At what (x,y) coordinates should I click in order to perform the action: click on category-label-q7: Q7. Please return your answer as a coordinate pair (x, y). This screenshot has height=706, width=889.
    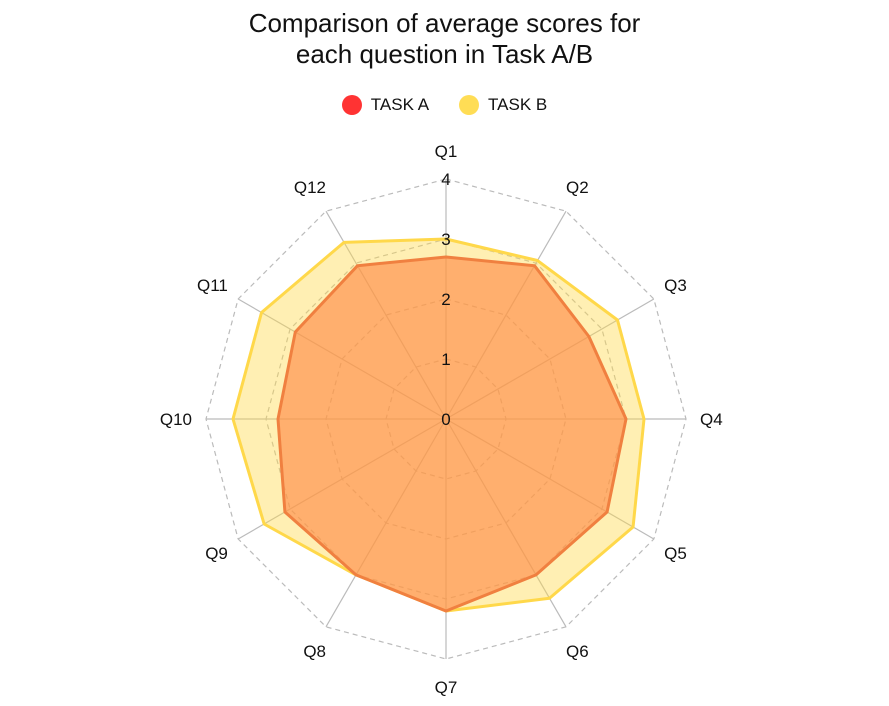
    Looking at the image, I should click on (446, 687).